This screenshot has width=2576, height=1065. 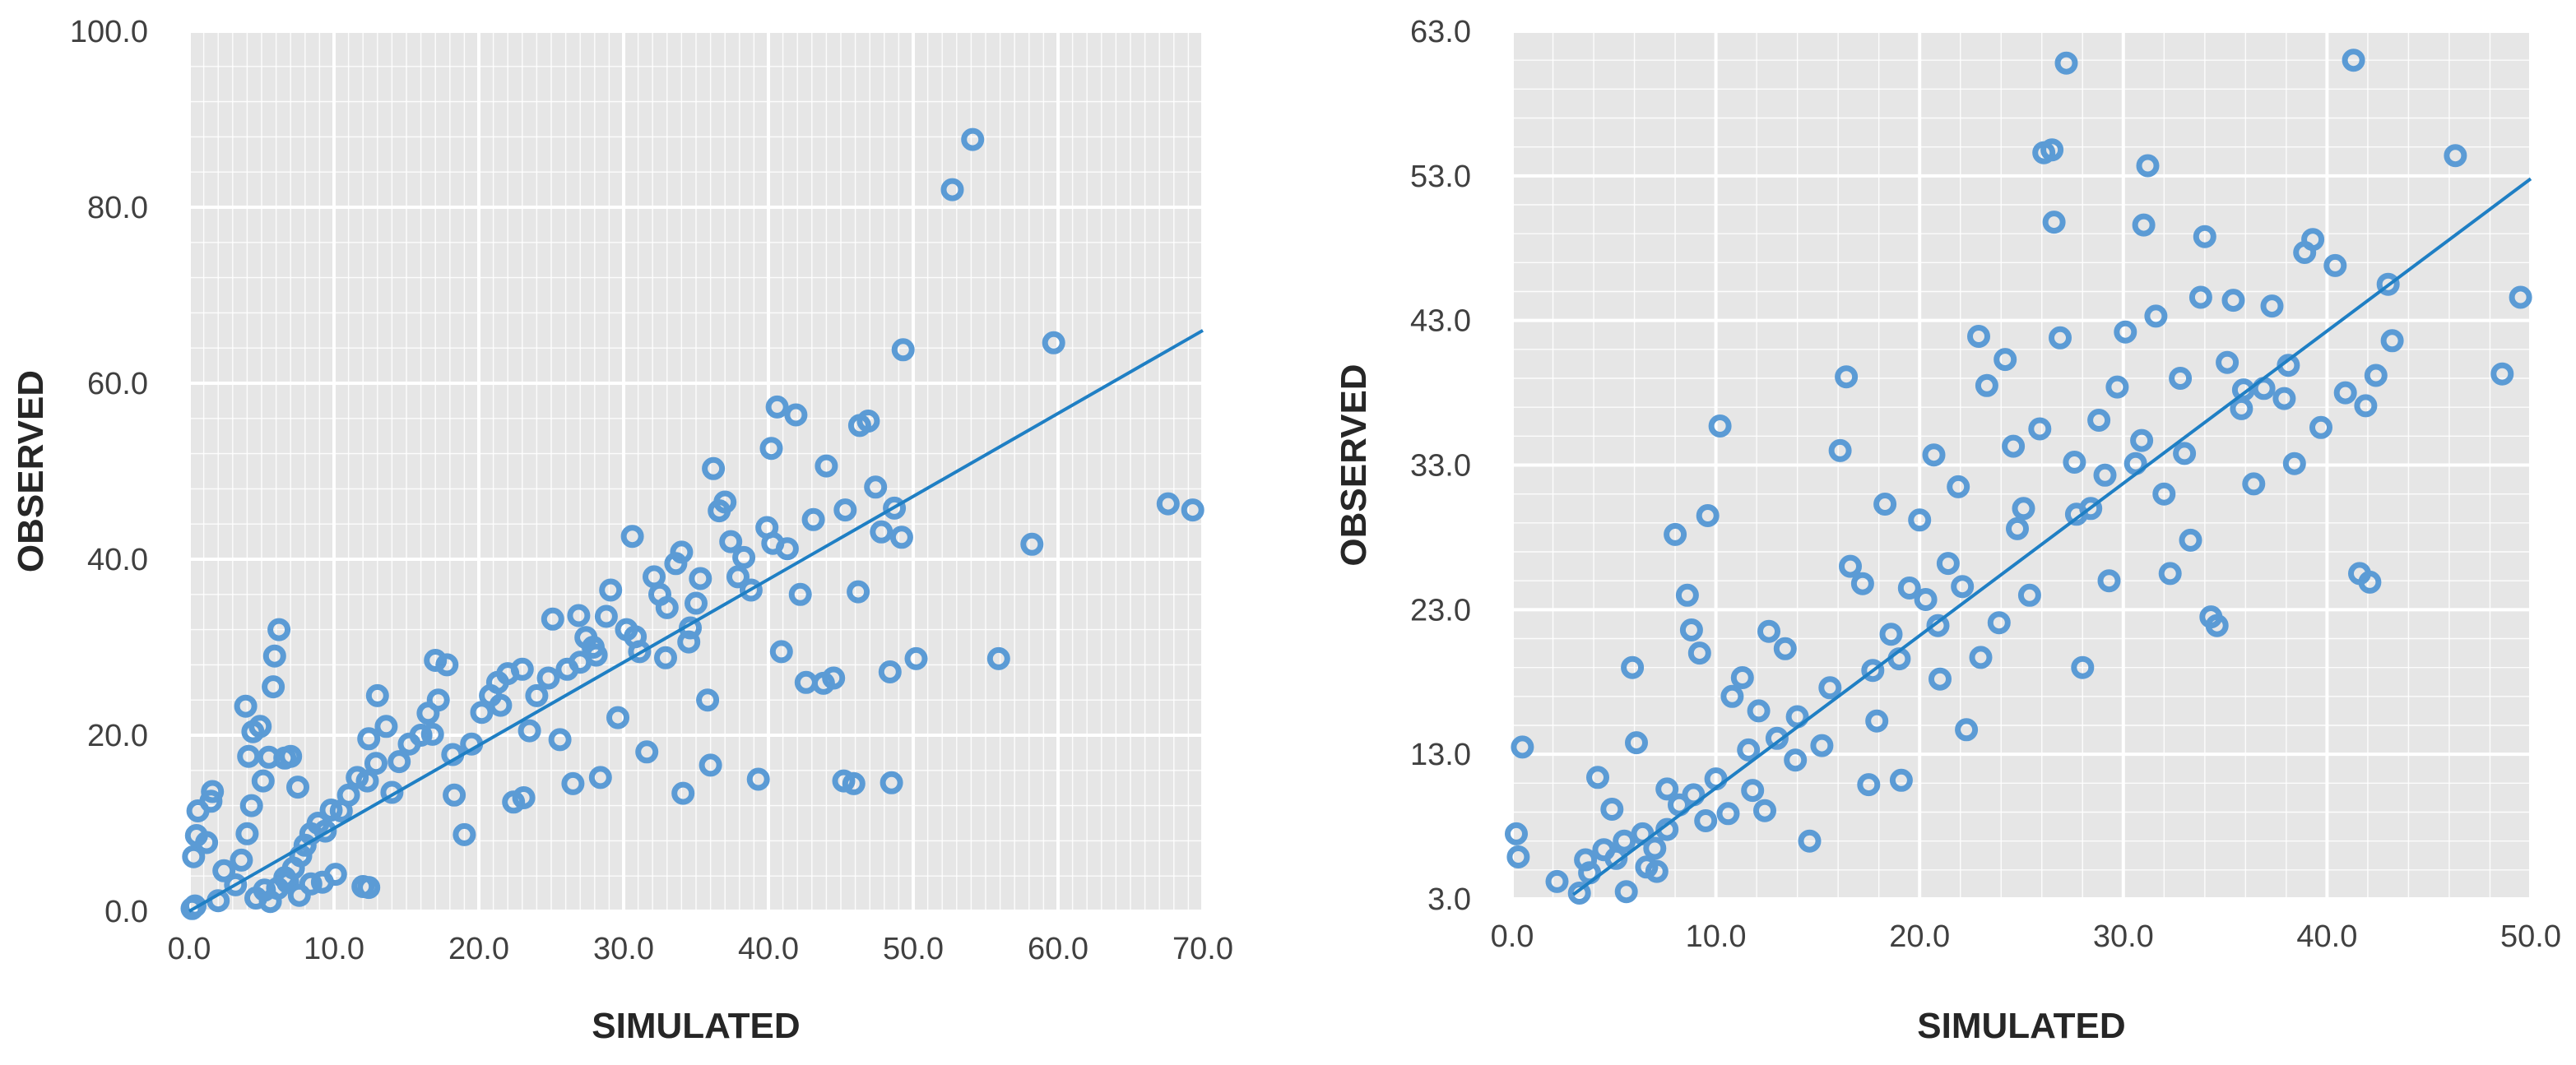 I want to click on y-tick-label: 13.0, so click(x=1440, y=755).